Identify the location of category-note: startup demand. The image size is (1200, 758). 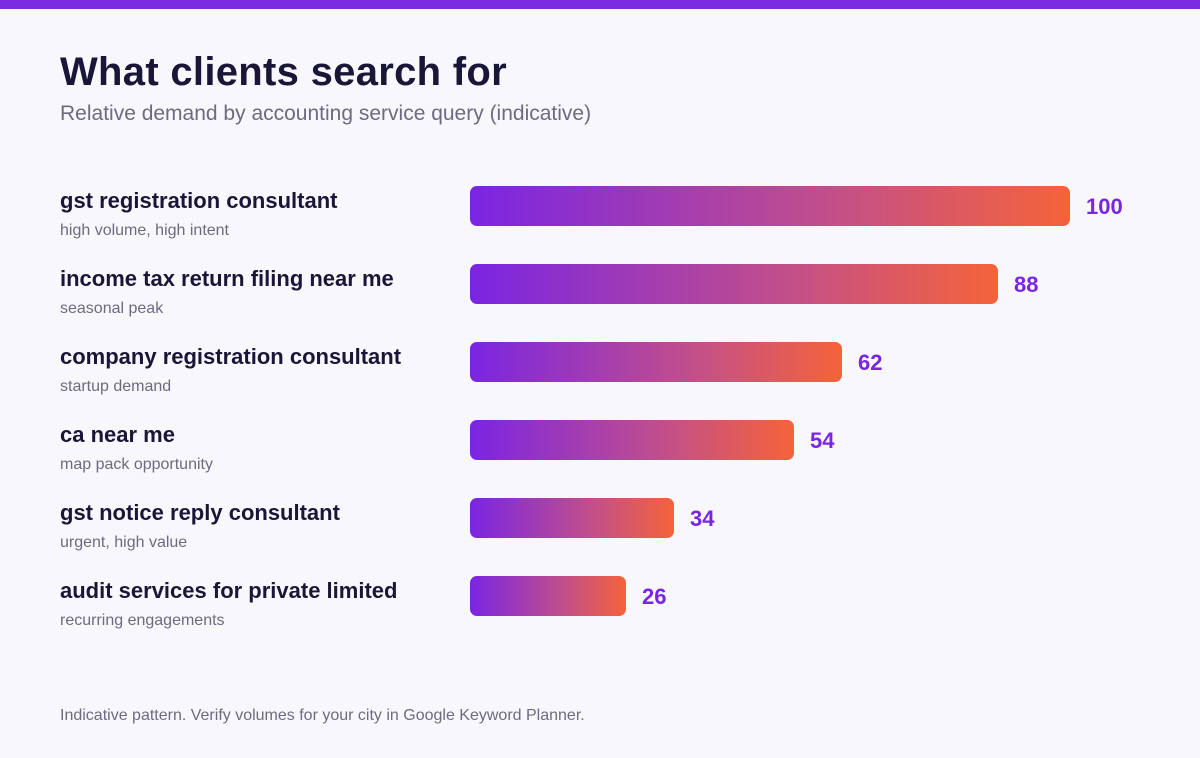
(116, 386).